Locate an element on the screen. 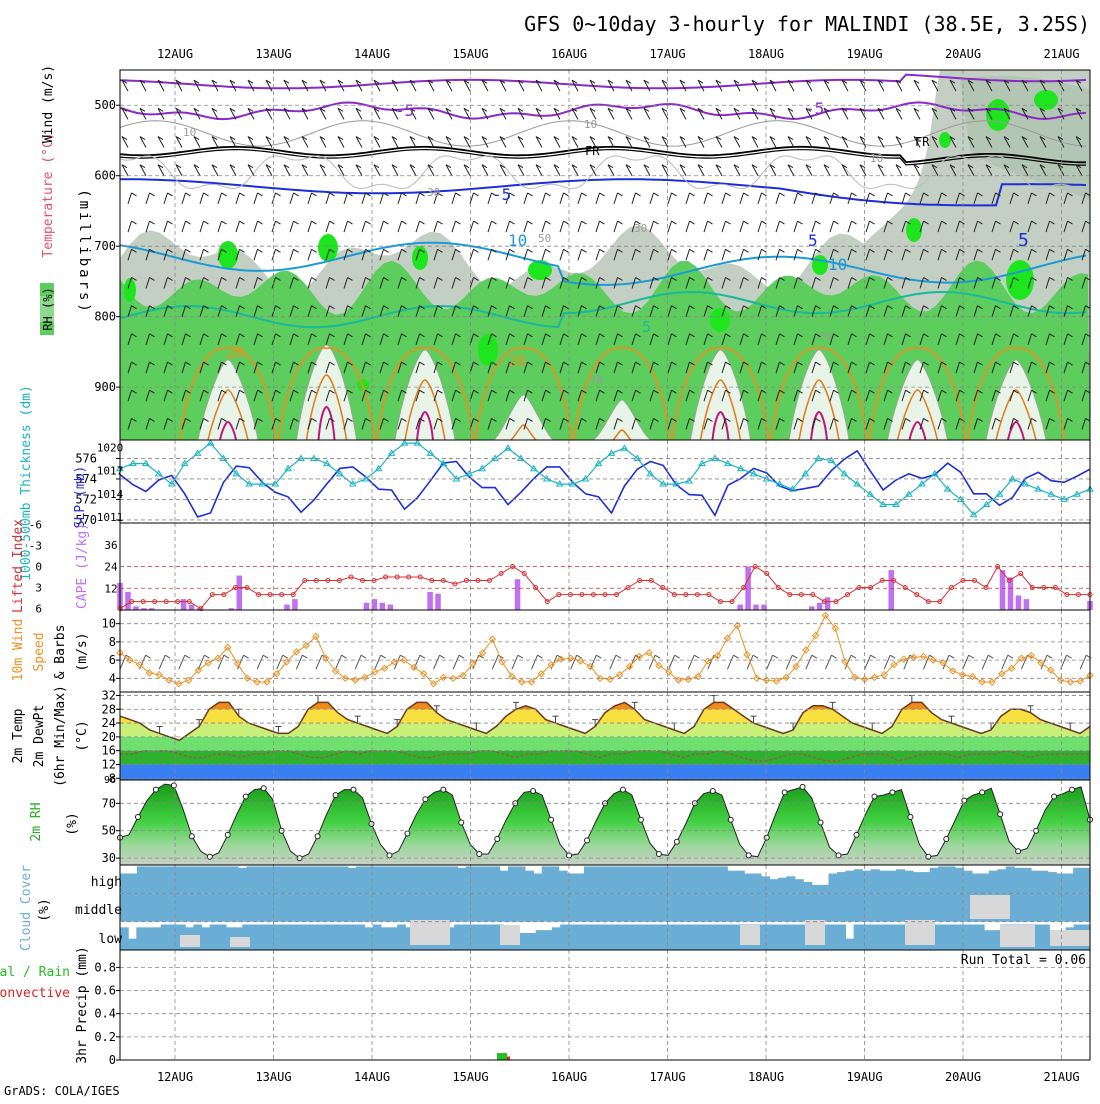  precip-conv-bar is located at coordinates (508, 1058).